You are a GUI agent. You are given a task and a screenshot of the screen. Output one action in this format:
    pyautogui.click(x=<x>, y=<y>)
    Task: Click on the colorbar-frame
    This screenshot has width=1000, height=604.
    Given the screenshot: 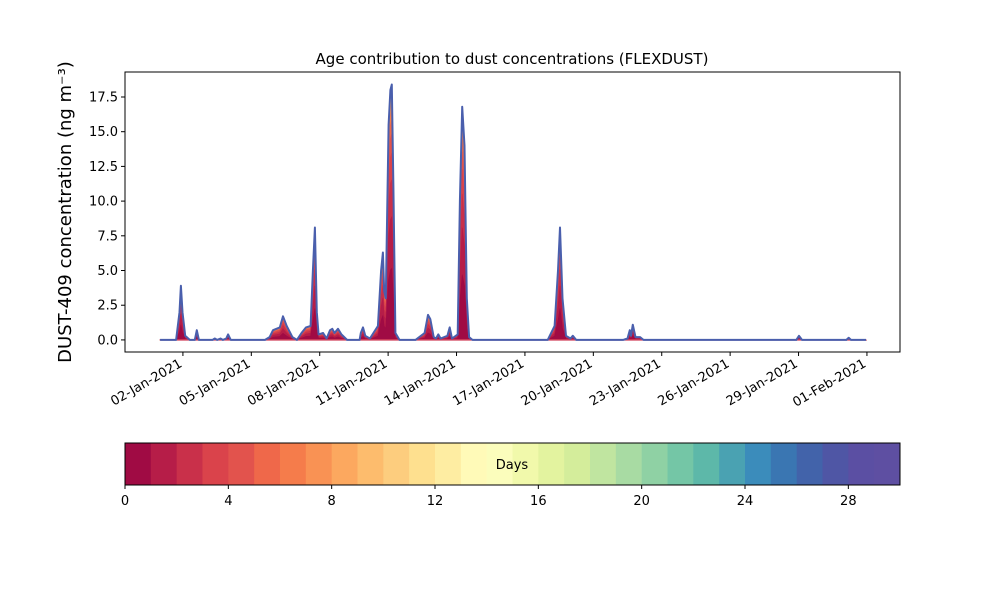 What is the action you would take?
    pyautogui.click(x=512, y=464)
    